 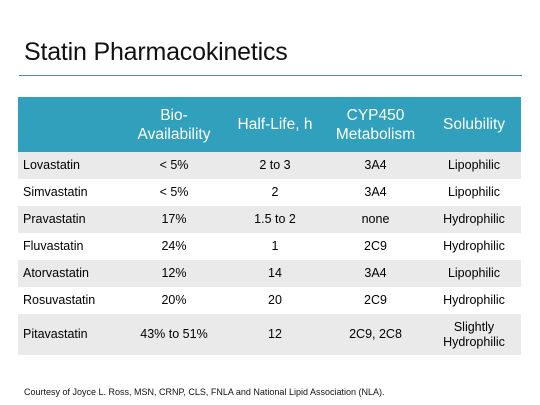 What do you see at coordinates (174, 219) in the screenshot?
I see `cell-bioavailability: 17%` at bounding box center [174, 219].